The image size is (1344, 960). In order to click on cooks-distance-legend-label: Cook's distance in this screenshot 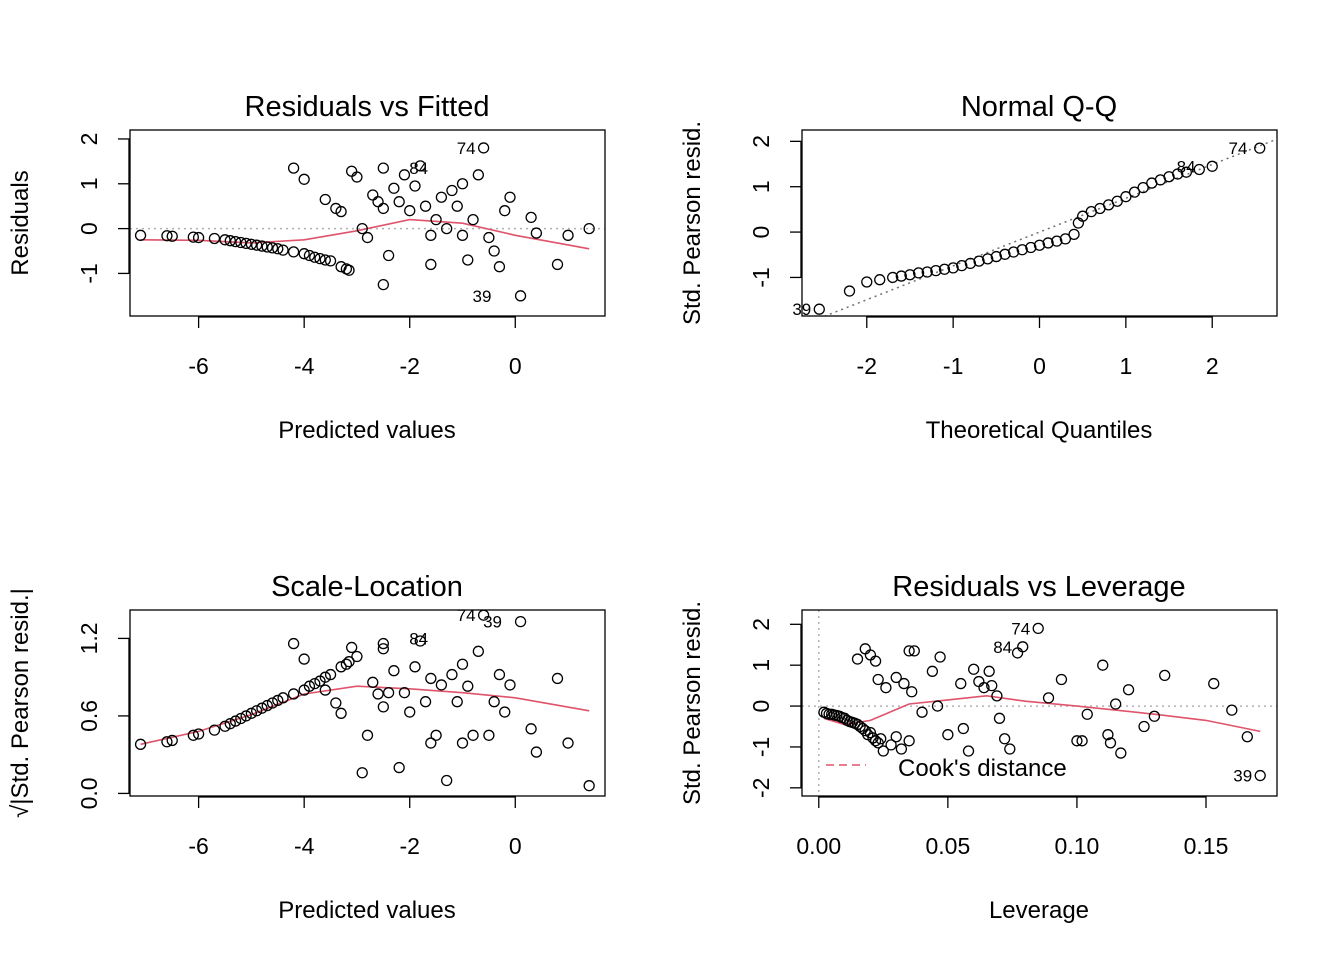, I will do `click(982, 768)`.